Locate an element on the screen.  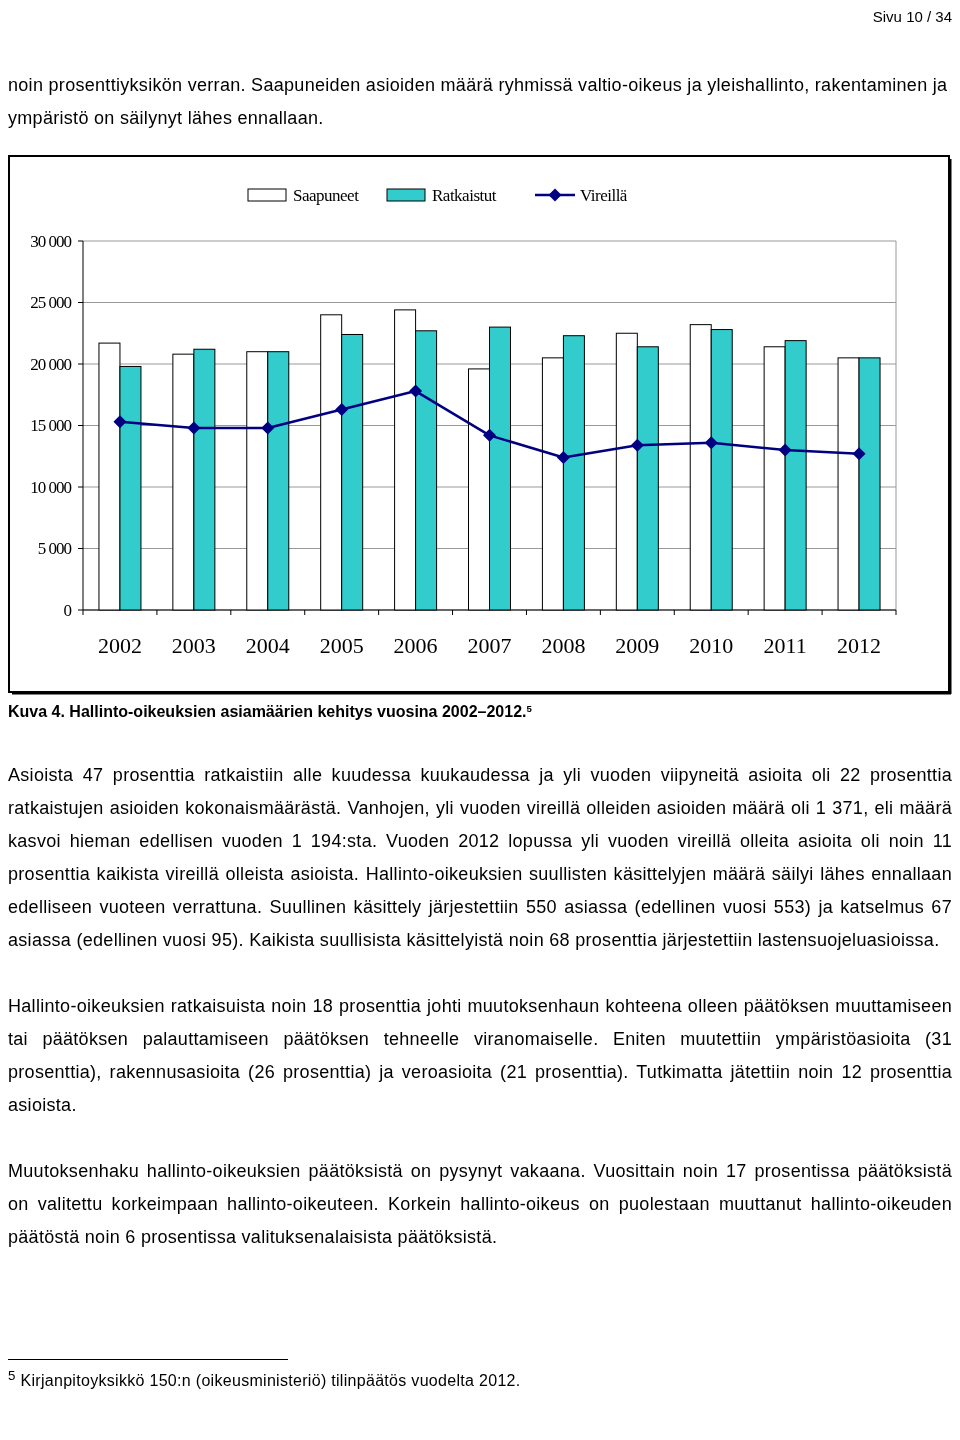
x-tick-label: 2008 is located at coordinates (563, 645).